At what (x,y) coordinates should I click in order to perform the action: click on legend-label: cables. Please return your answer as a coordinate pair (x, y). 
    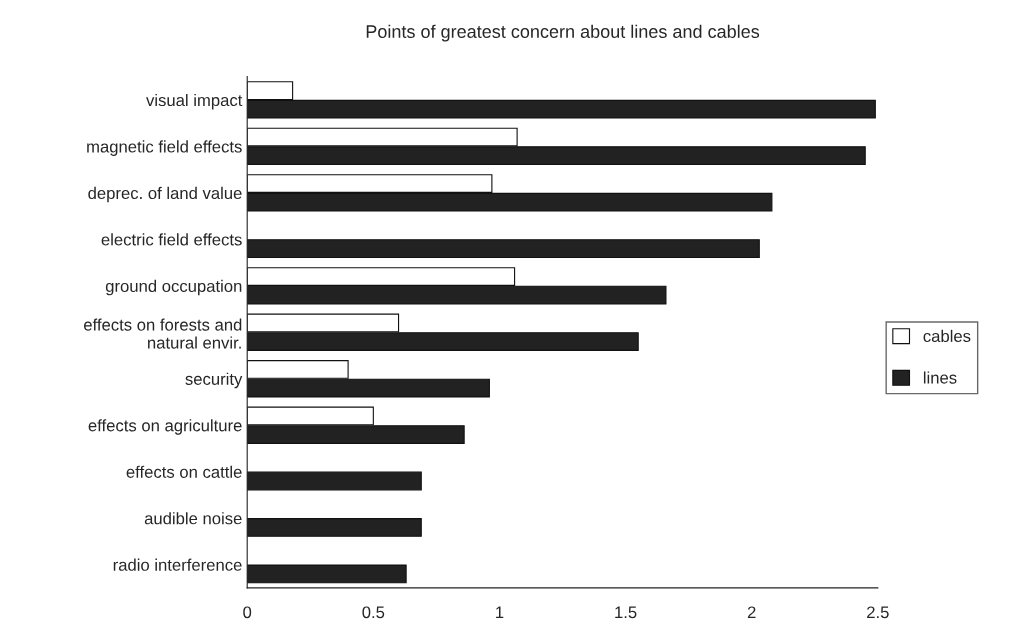
    Looking at the image, I should click on (947, 336).